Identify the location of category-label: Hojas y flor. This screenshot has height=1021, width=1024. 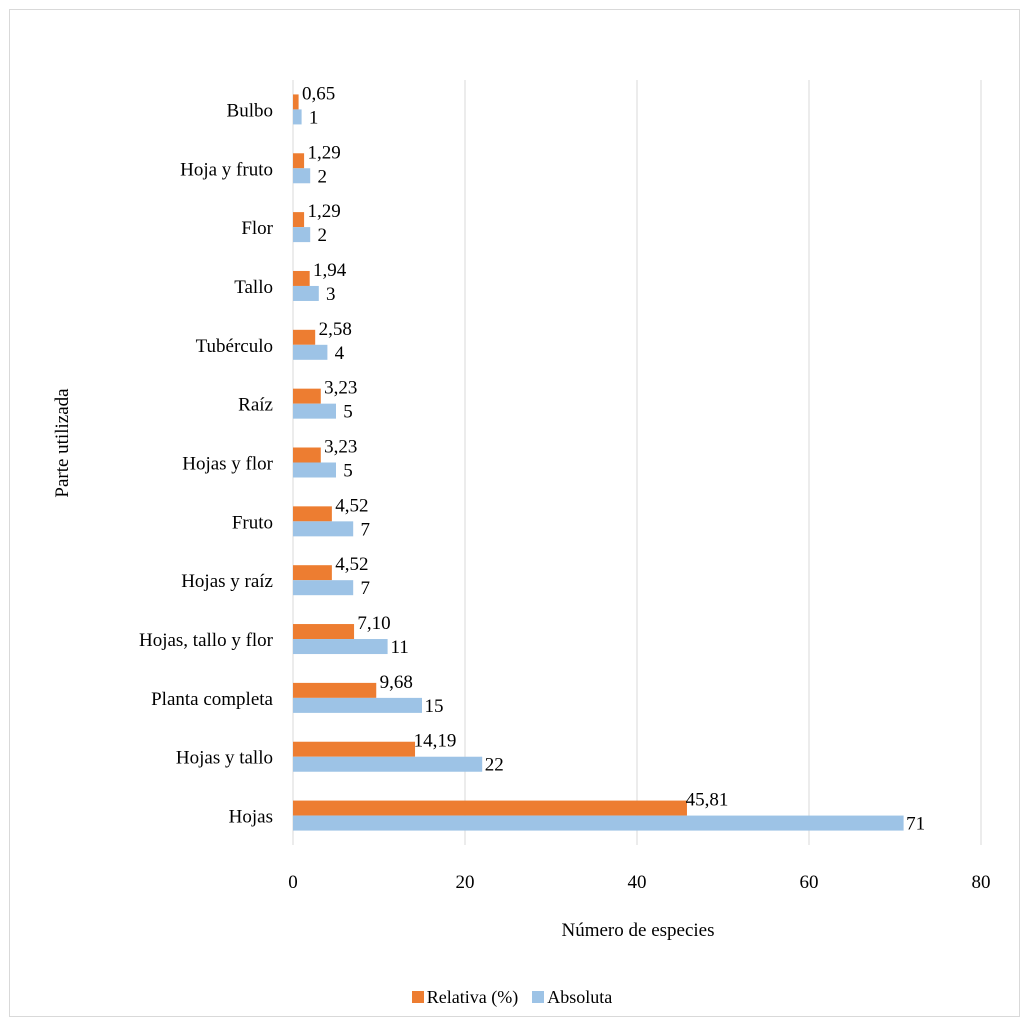
(227, 464).